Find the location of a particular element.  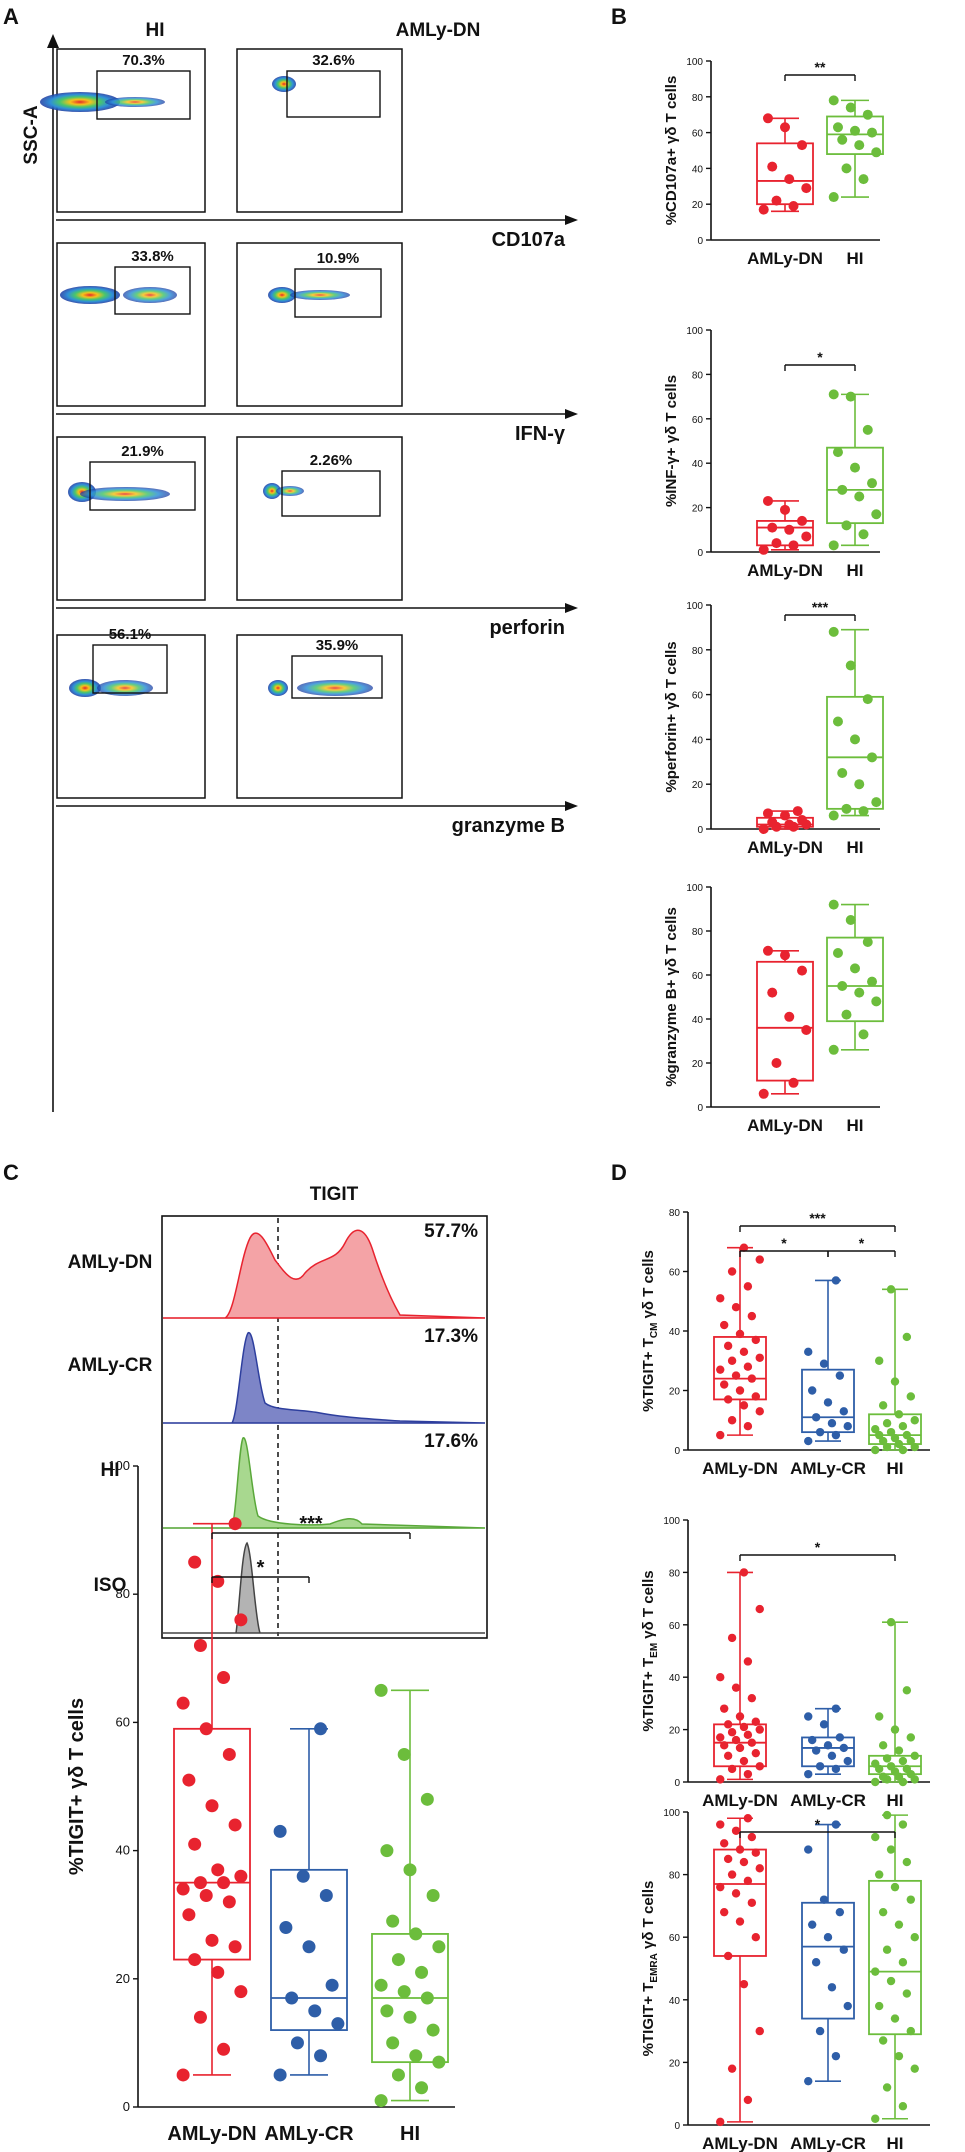

amly-dn-gate is located at coordinates (337, 677).